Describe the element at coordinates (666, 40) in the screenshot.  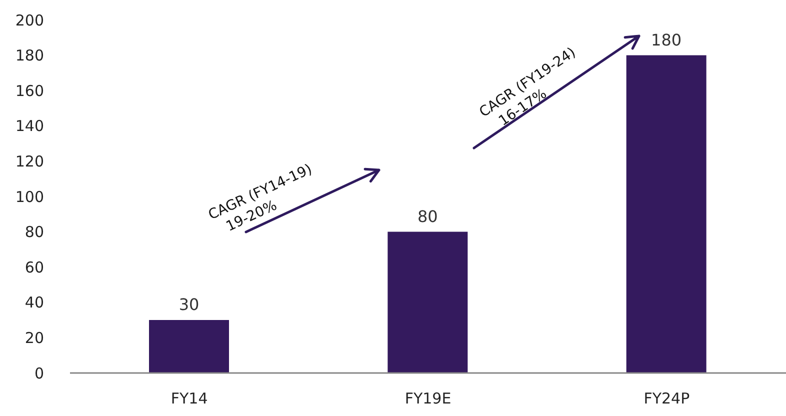
I see `data-label: 180` at that location.